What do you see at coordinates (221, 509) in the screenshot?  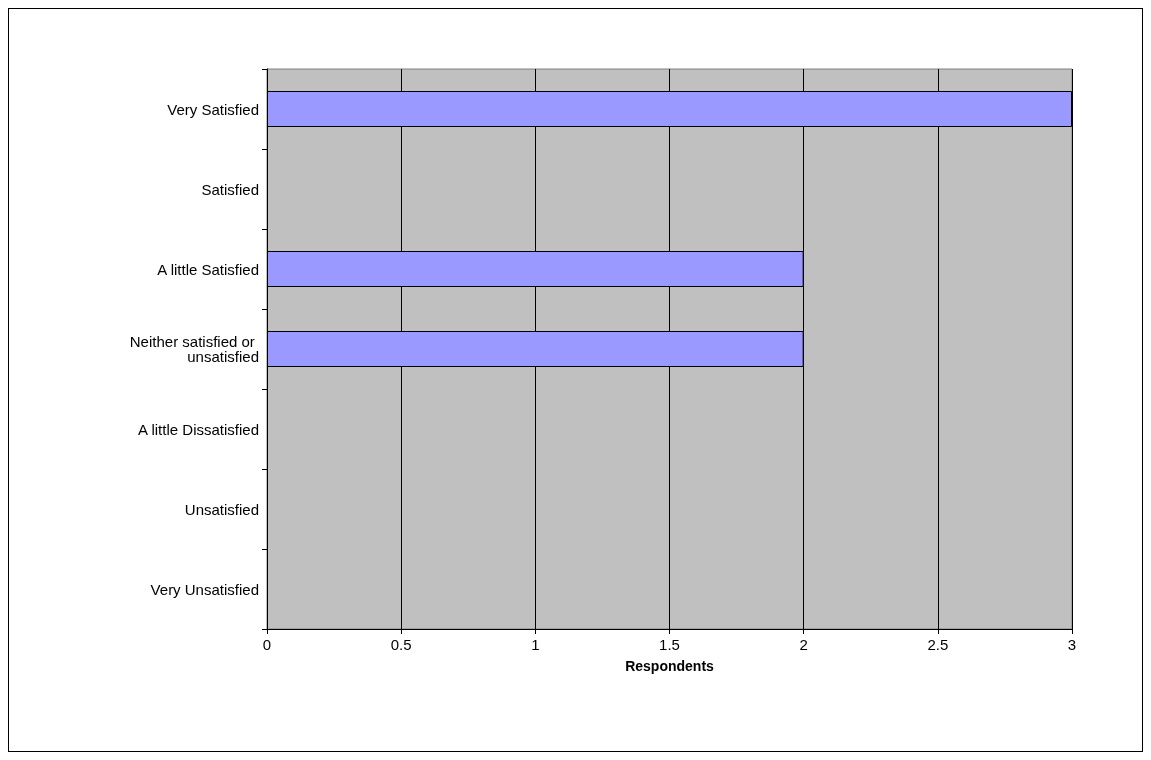 I see `y-tick-label: Unsatisfied` at bounding box center [221, 509].